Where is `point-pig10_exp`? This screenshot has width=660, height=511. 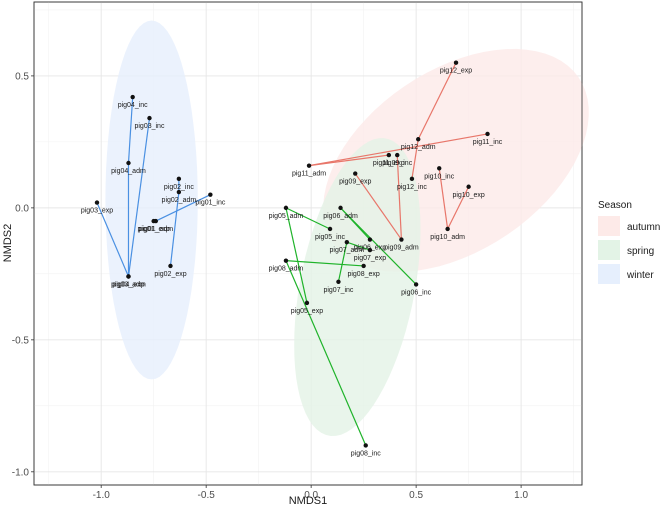 point-pig10_exp is located at coordinates (468, 186).